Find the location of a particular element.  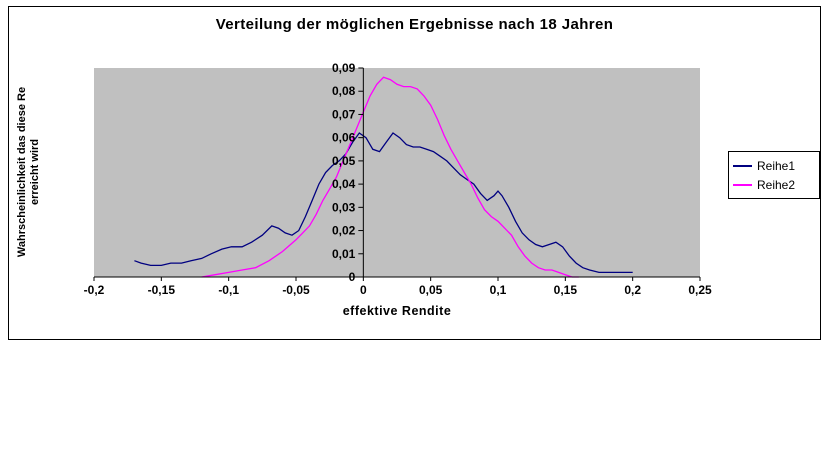

y-tick-label: 0,03 is located at coordinates (344, 207).